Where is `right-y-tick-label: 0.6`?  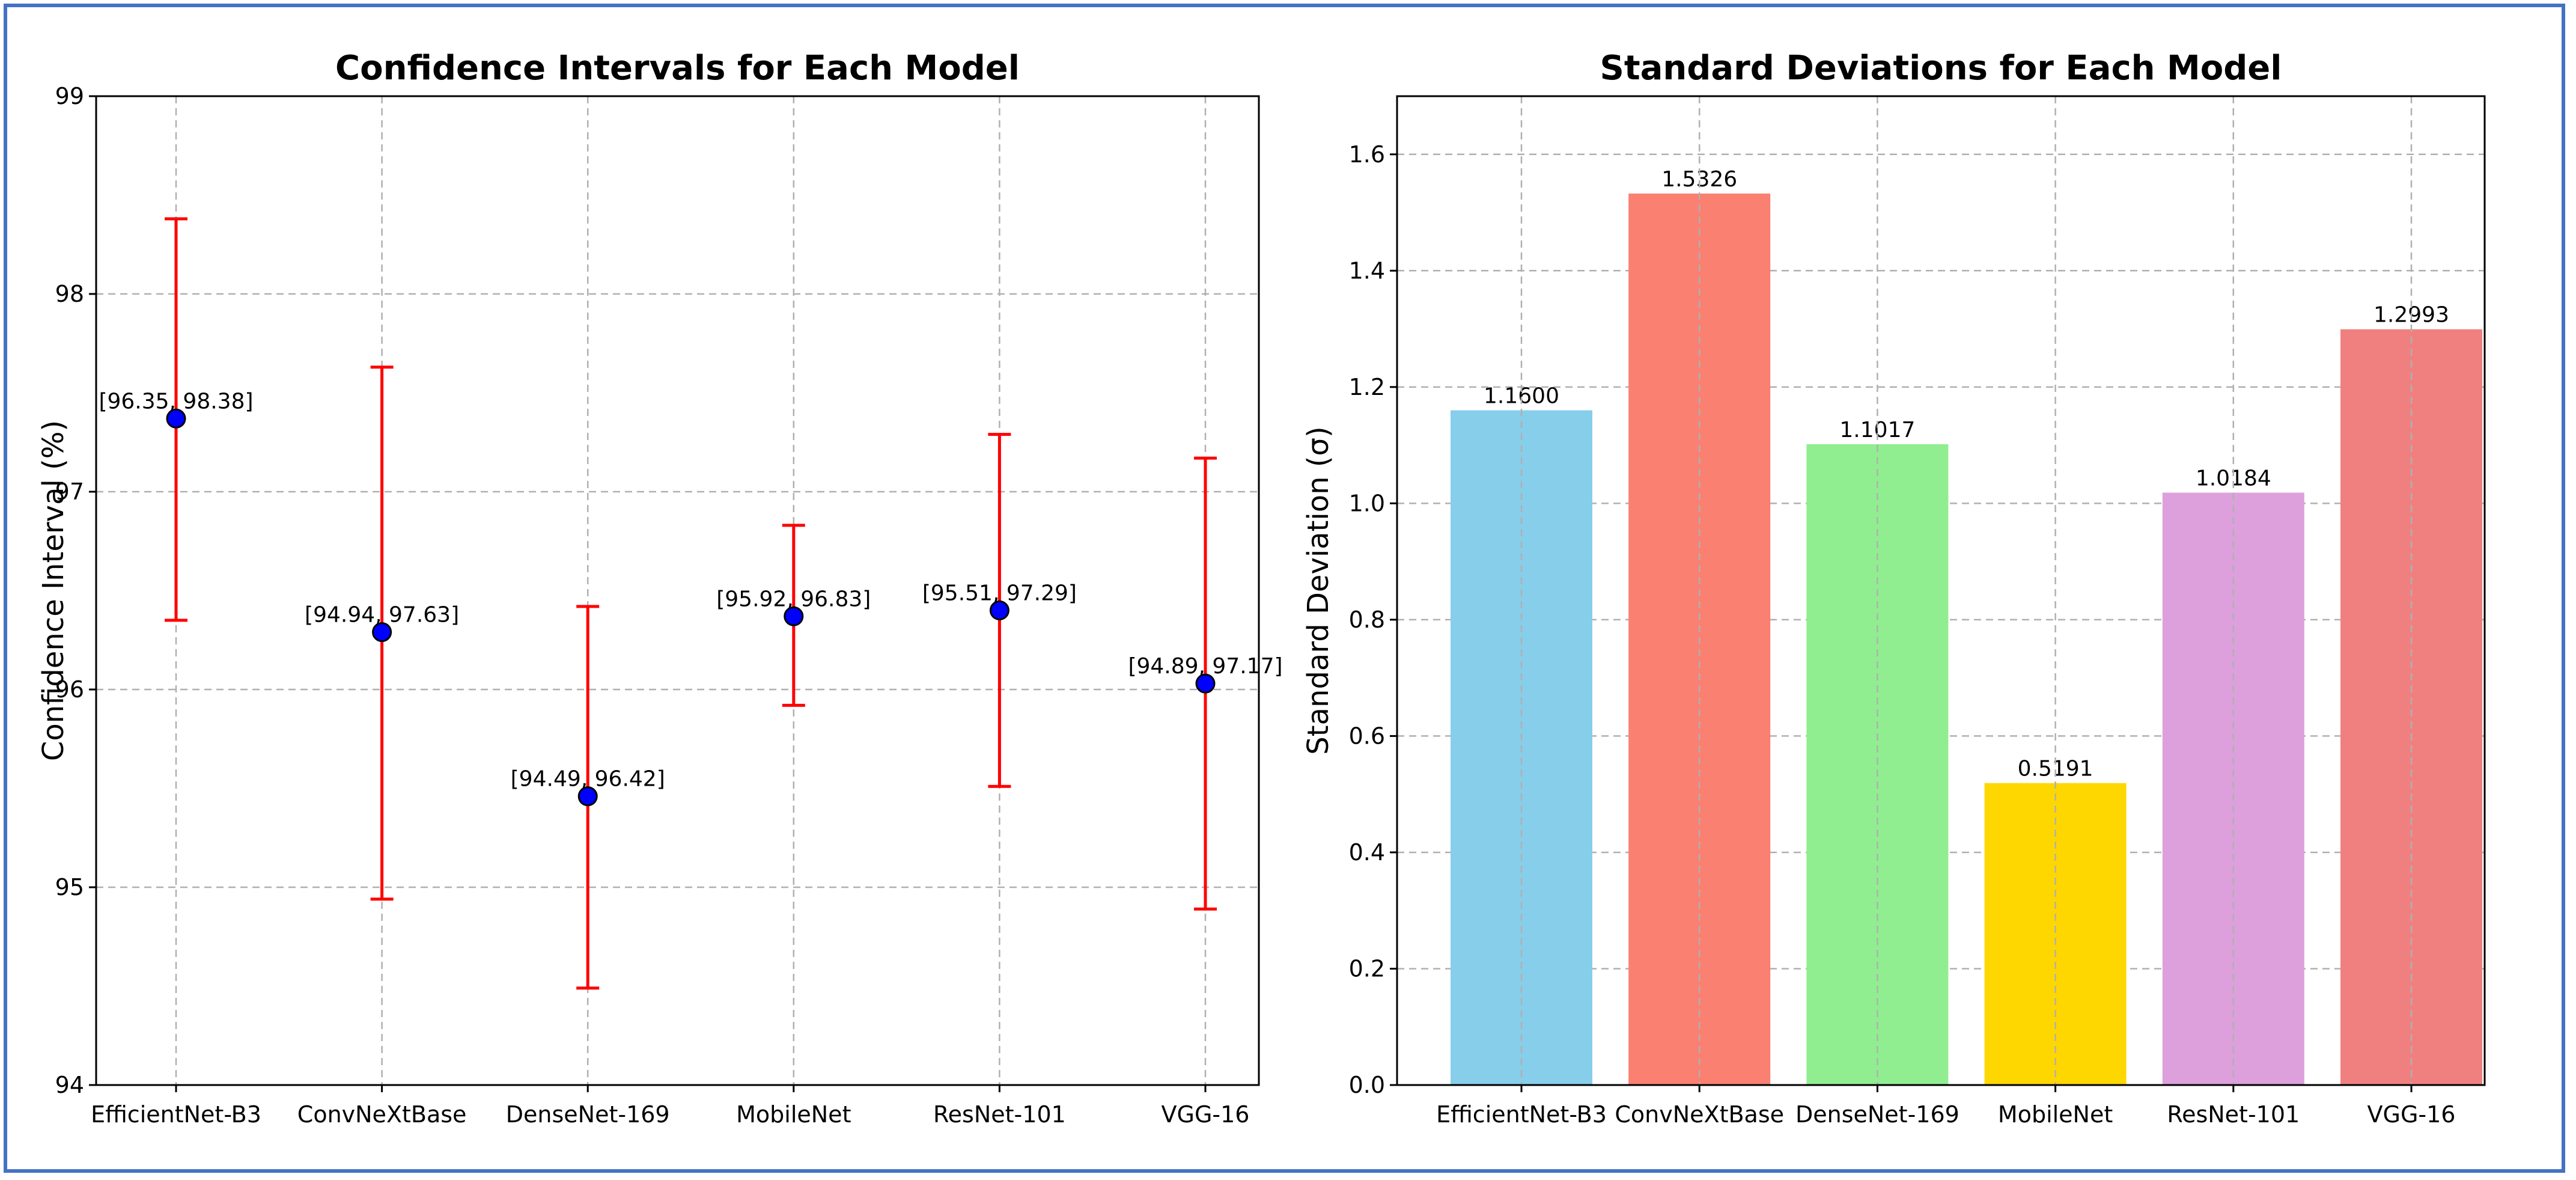 right-y-tick-label: 0.6 is located at coordinates (1367, 736).